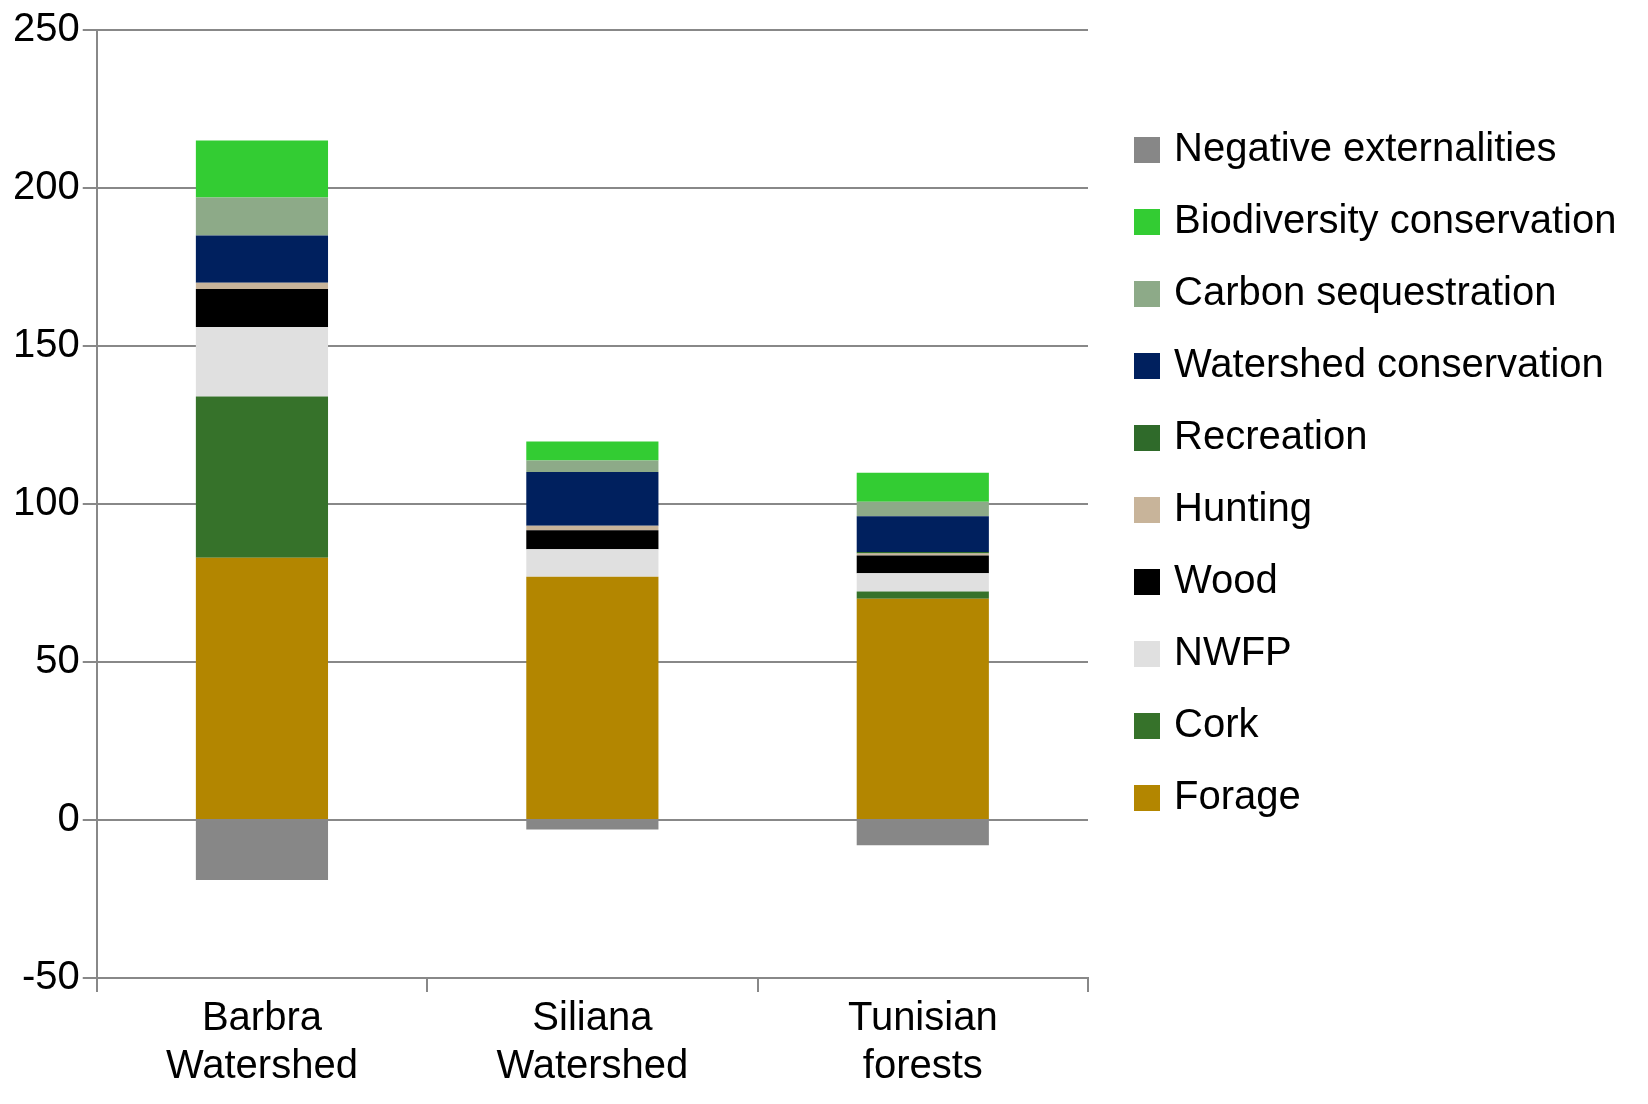  I want to click on legend-label: NWFP, so click(1233, 651).